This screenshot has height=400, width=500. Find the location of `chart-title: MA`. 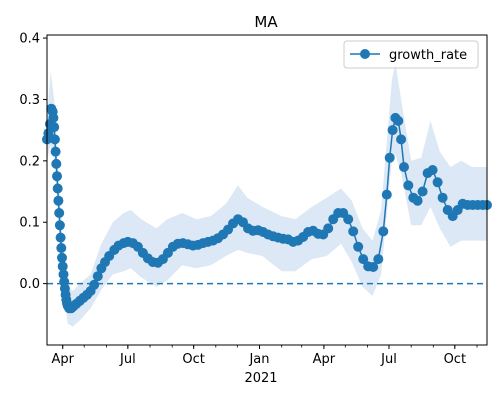

chart-title: MA is located at coordinates (266, 22).